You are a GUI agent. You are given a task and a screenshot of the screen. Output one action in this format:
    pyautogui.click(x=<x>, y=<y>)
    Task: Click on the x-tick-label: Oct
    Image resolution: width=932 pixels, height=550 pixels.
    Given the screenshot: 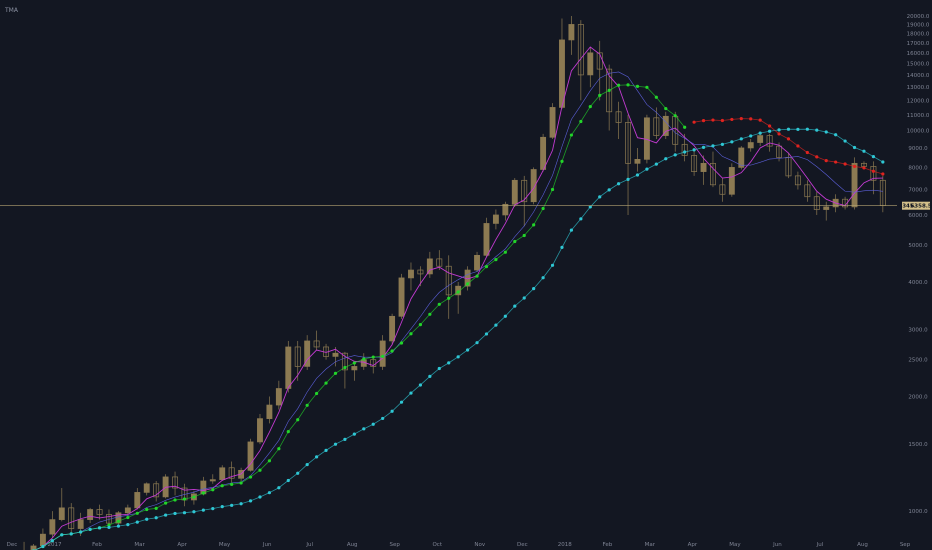 What is the action you would take?
    pyautogui.click(x=437, y=545)
    